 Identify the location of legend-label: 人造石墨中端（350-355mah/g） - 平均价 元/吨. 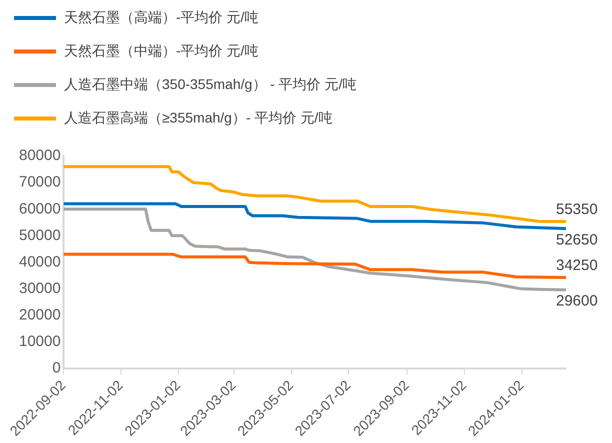
(210, 84).